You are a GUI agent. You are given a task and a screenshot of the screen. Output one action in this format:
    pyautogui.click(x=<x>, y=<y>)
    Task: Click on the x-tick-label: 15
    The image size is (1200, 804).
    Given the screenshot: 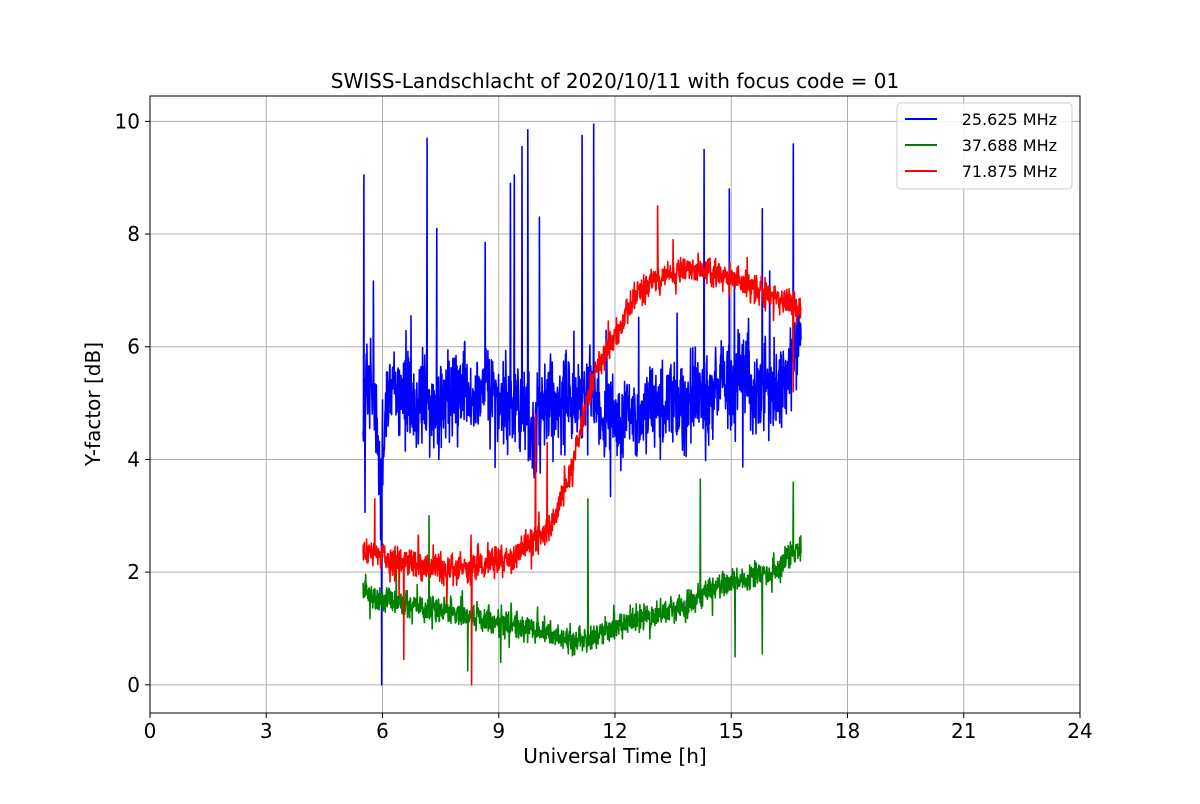 What is the action you would take?
    pyautogui.click(x=731, y=731)
    